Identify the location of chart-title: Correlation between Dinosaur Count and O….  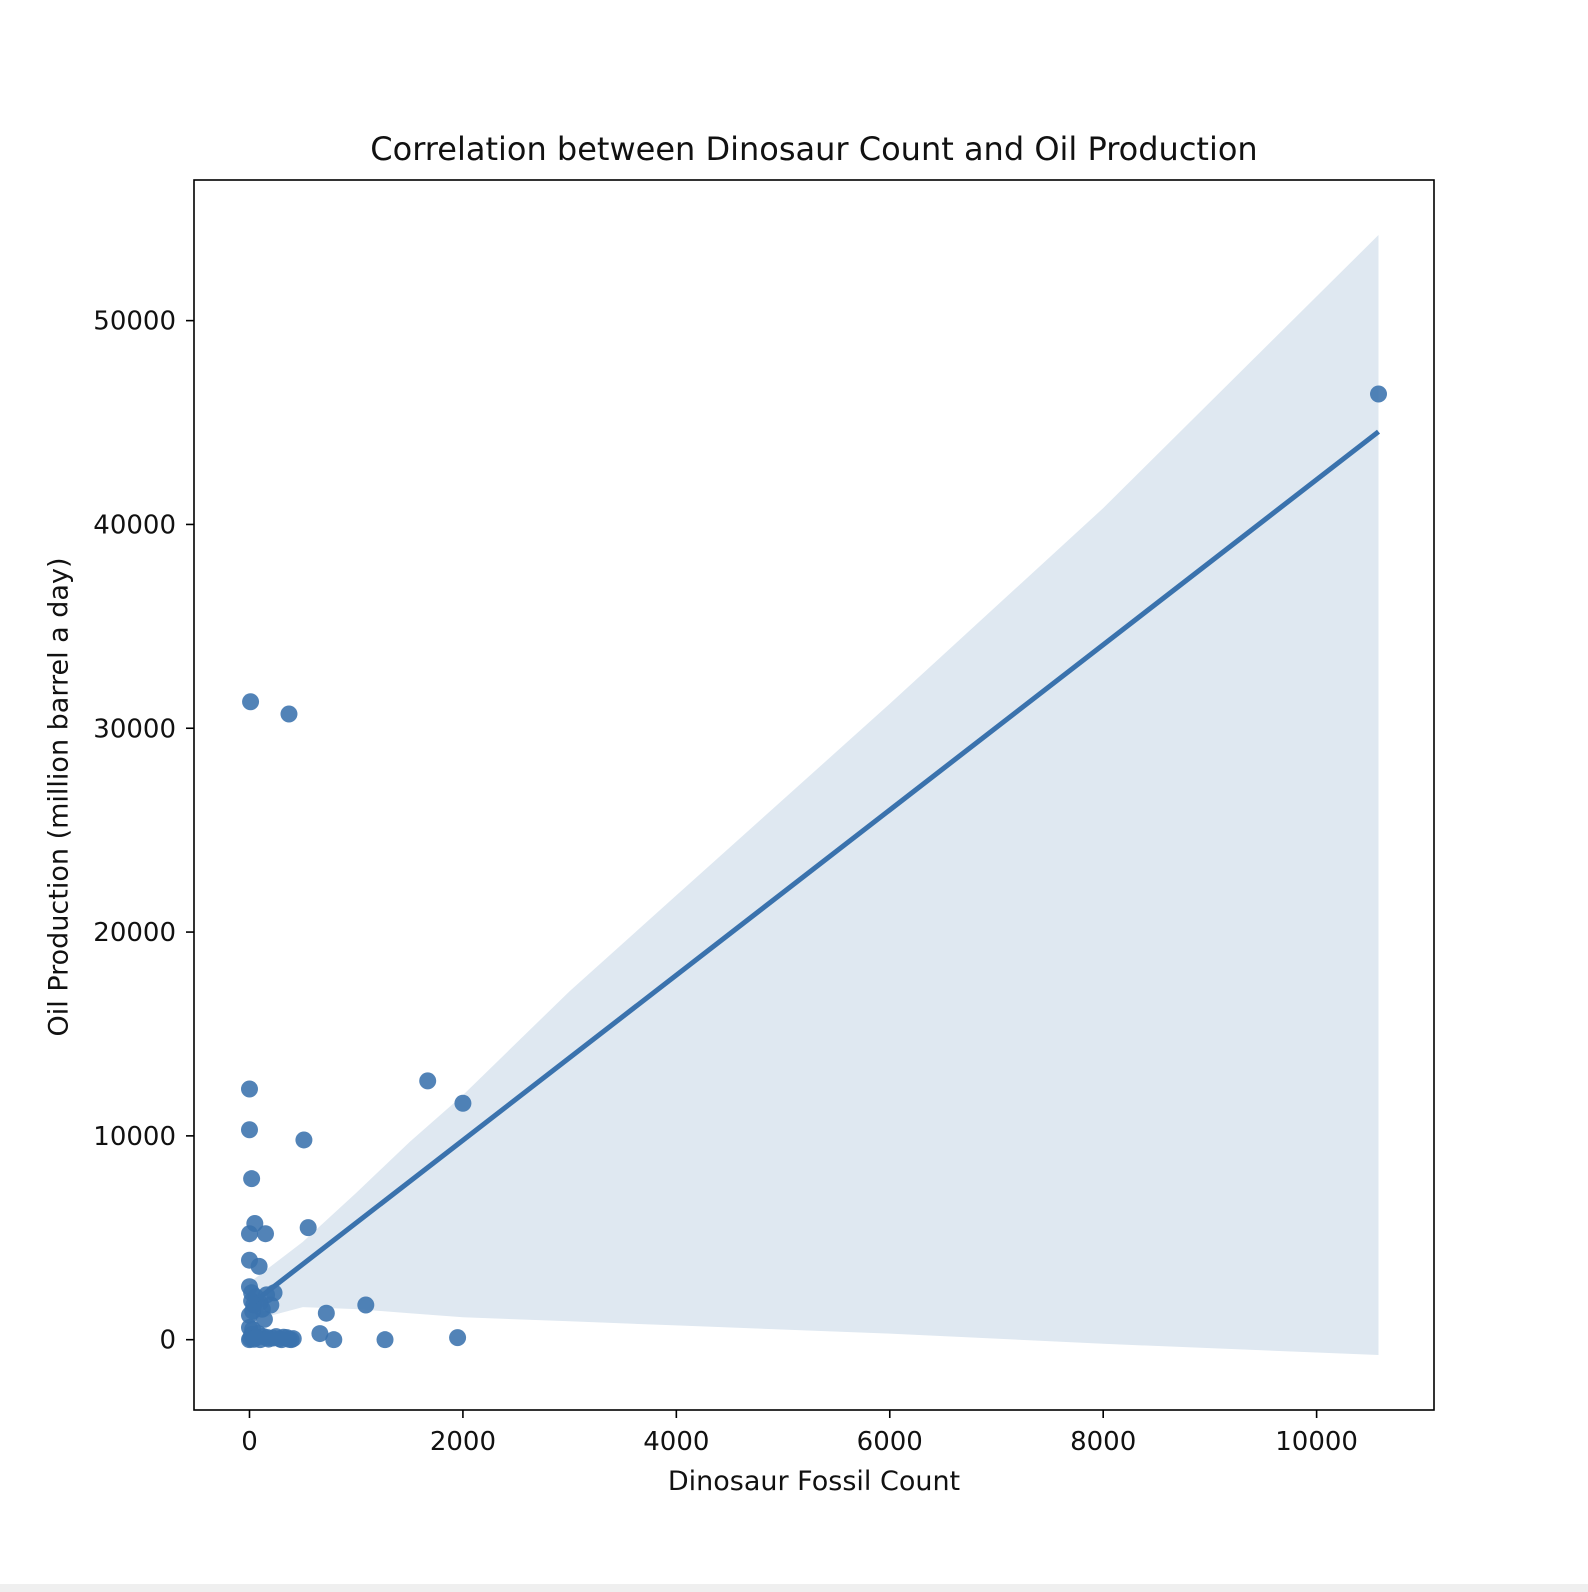
(814, 149).